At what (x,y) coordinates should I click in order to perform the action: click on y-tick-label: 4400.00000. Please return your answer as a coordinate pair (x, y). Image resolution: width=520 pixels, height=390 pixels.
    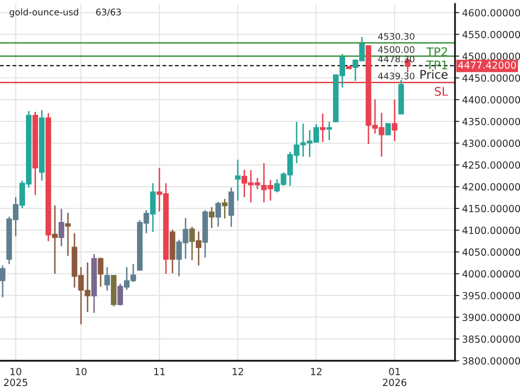
    Looking at the image, I should click on (491, 100).